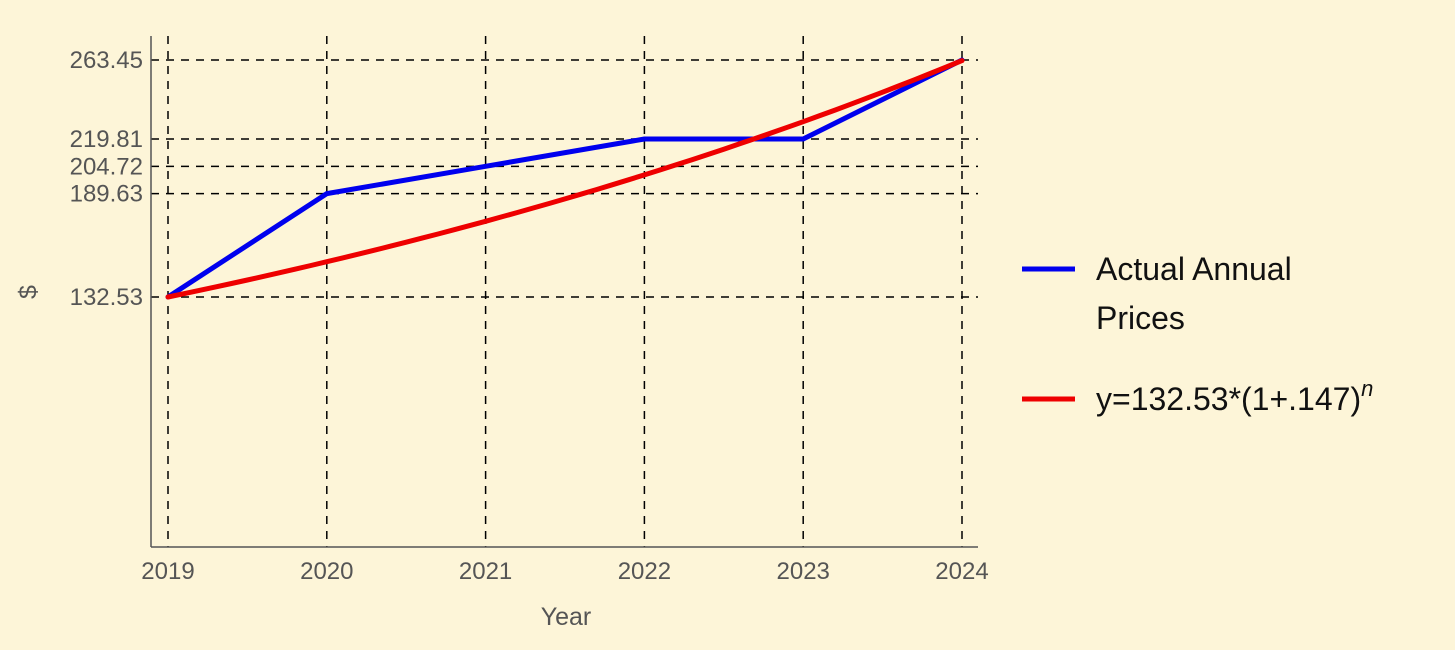 Image resolution: width=1455 pixels, height=650 pixels. Describe the element at coordinates (106, 139) in the screenshot. I see `y-tick-label-219.81: 219.81` at that location.